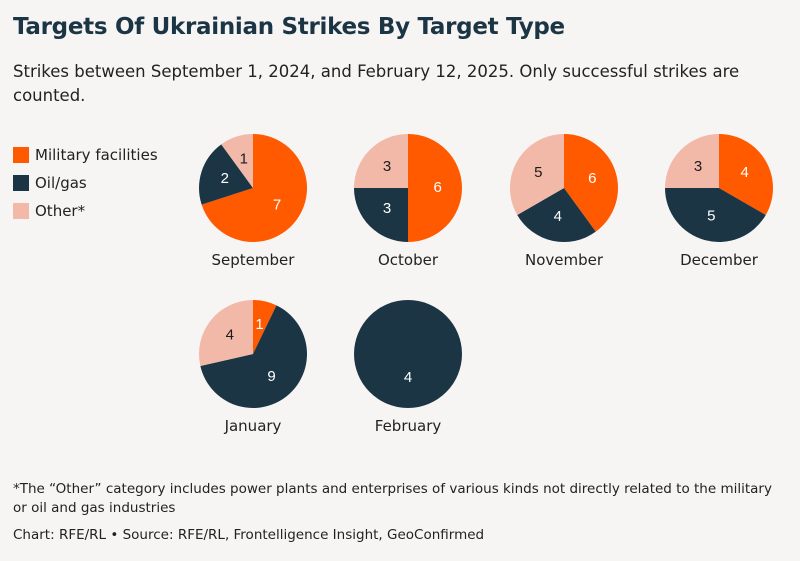 Image resolution: width=800 pixels, height=561 pixels. What do you see at coordinates (225, 178) in the screenshot?
I see `pie-data-label: 2` at bounding box center [225, 178].